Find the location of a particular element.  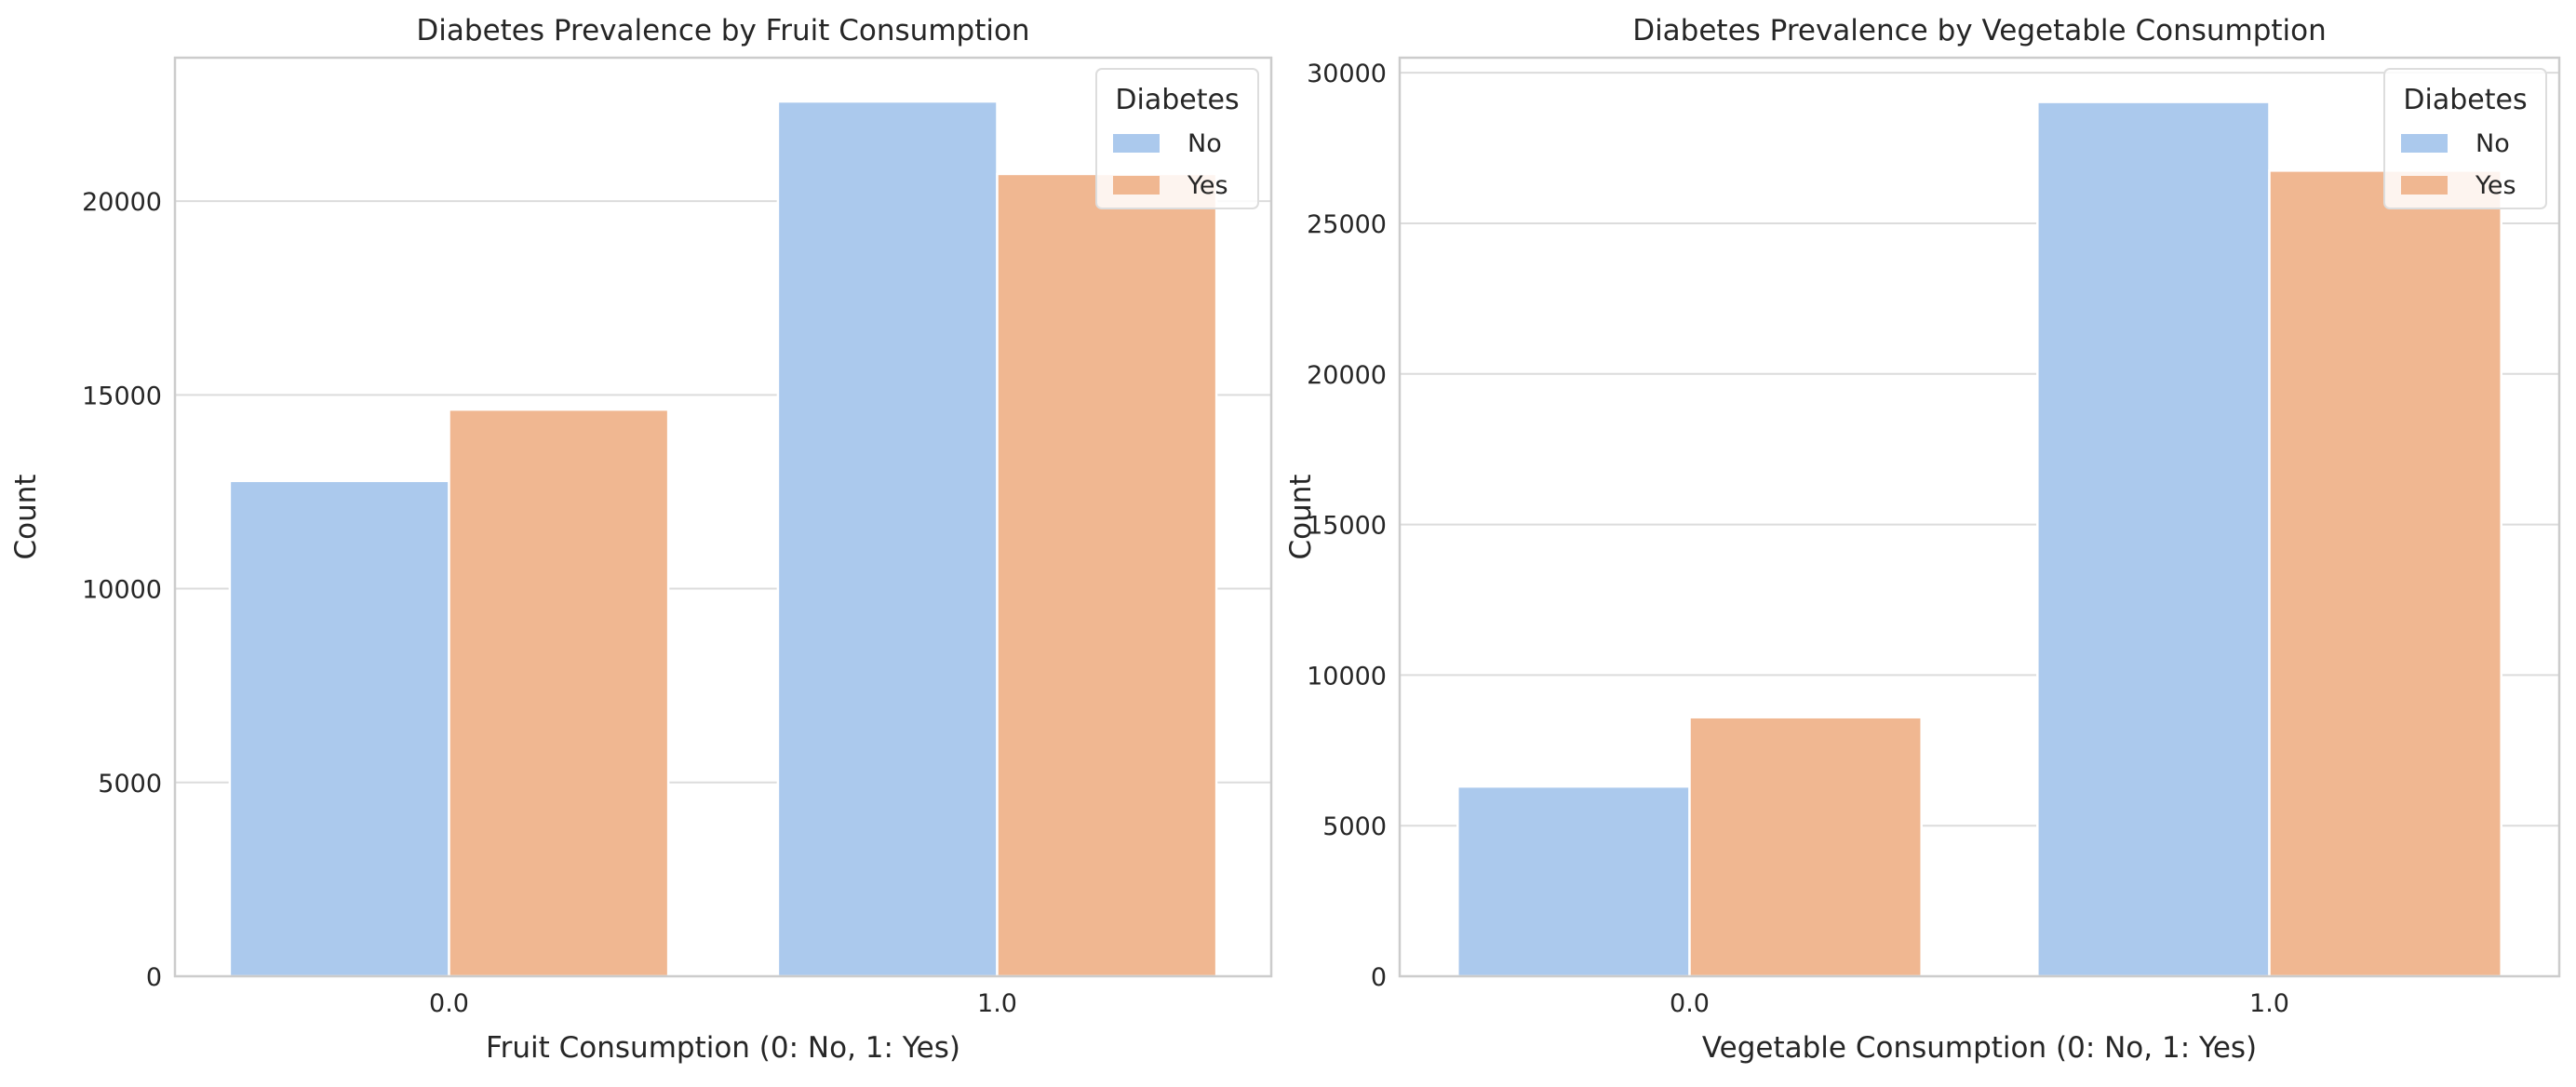

x-axis-label: Fruit Consumption (0: No, 1: Yes) is located at coordinates (723, 1048).